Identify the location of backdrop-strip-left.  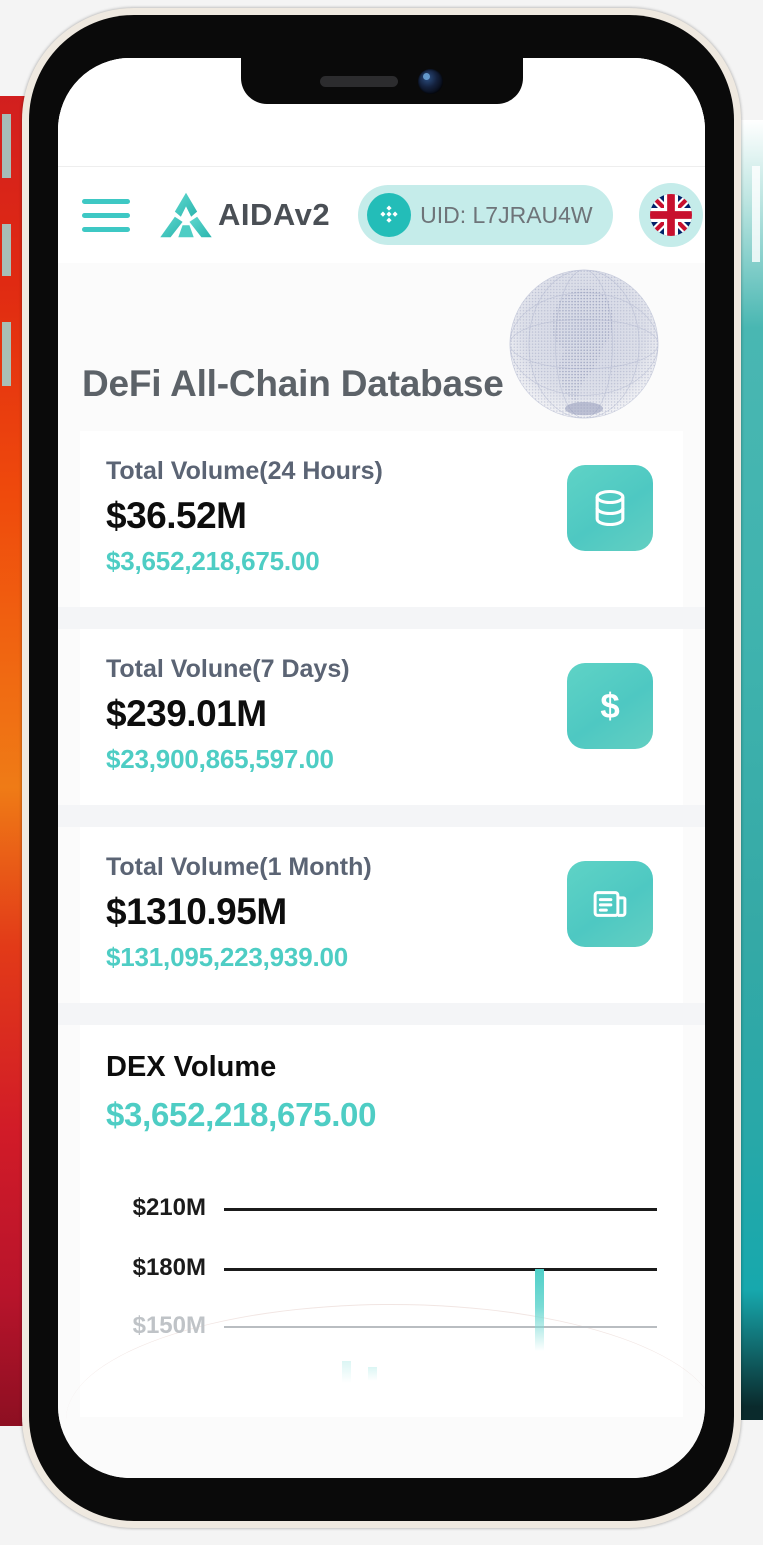
(13, 761).